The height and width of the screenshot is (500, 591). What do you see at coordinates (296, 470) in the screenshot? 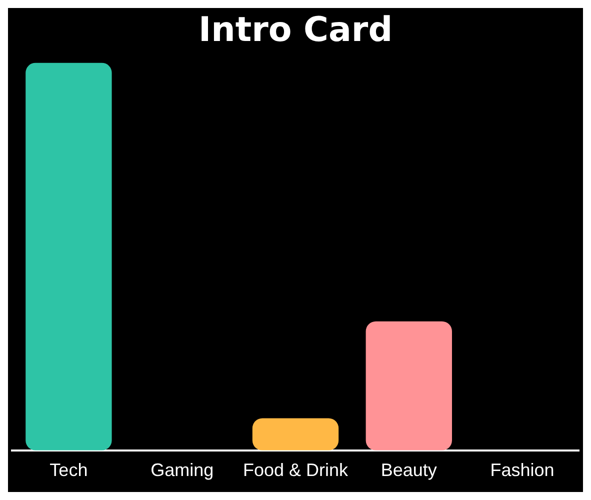
I see `x-tick-label: Food & Drink` at bounding box center [296, 470].